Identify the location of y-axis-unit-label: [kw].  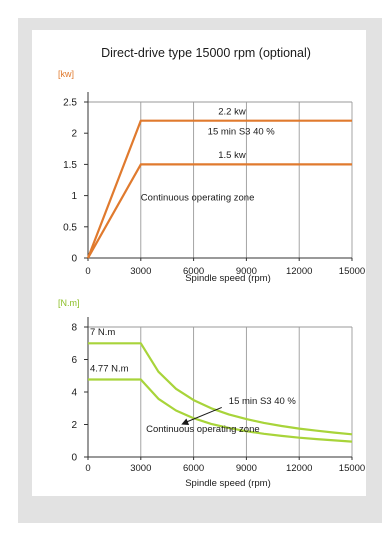
(66, 74).